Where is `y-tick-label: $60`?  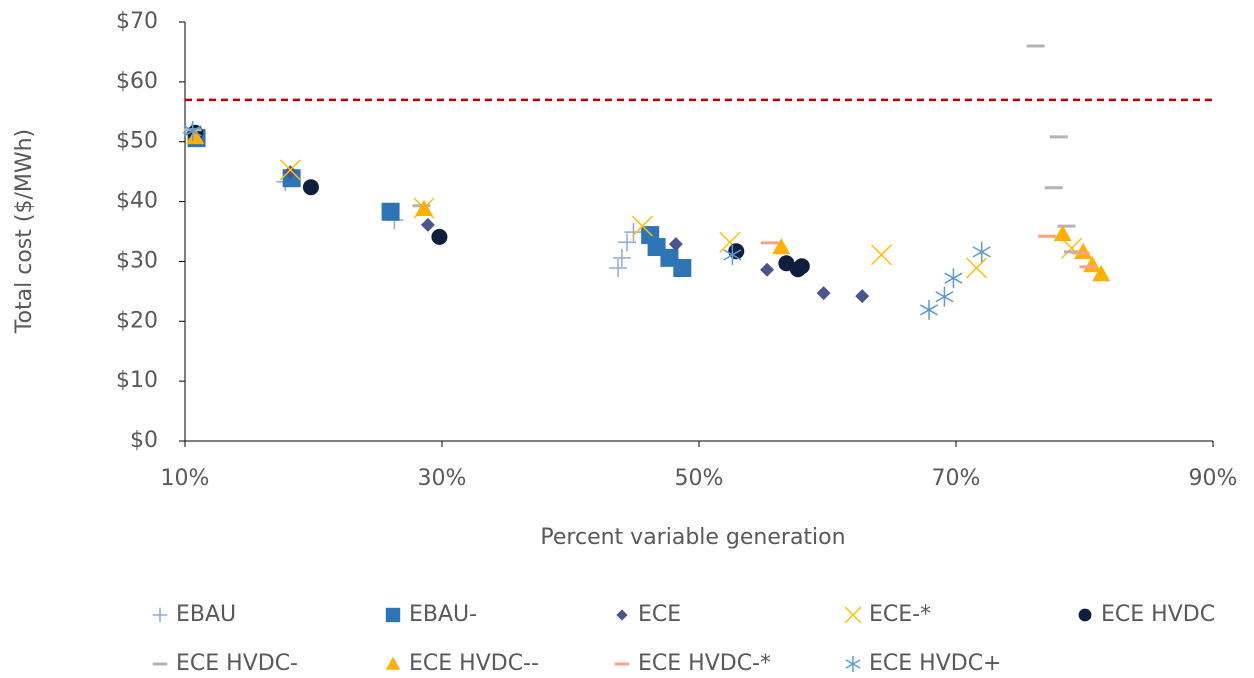
y-tick-label: $60 is located at coordinates (137, 81).